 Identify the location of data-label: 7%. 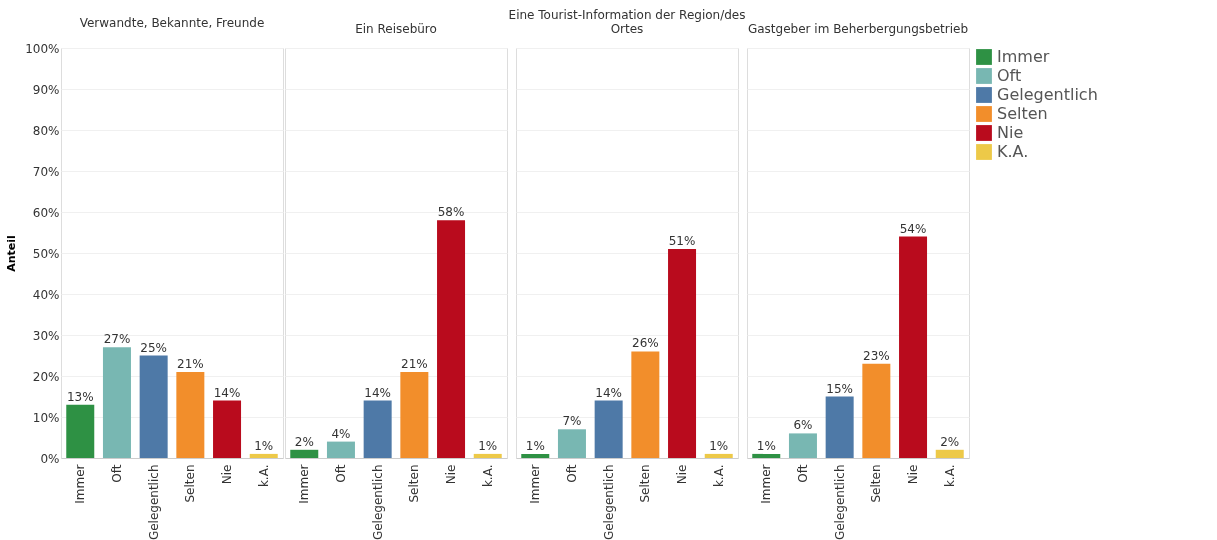
(572, 421).